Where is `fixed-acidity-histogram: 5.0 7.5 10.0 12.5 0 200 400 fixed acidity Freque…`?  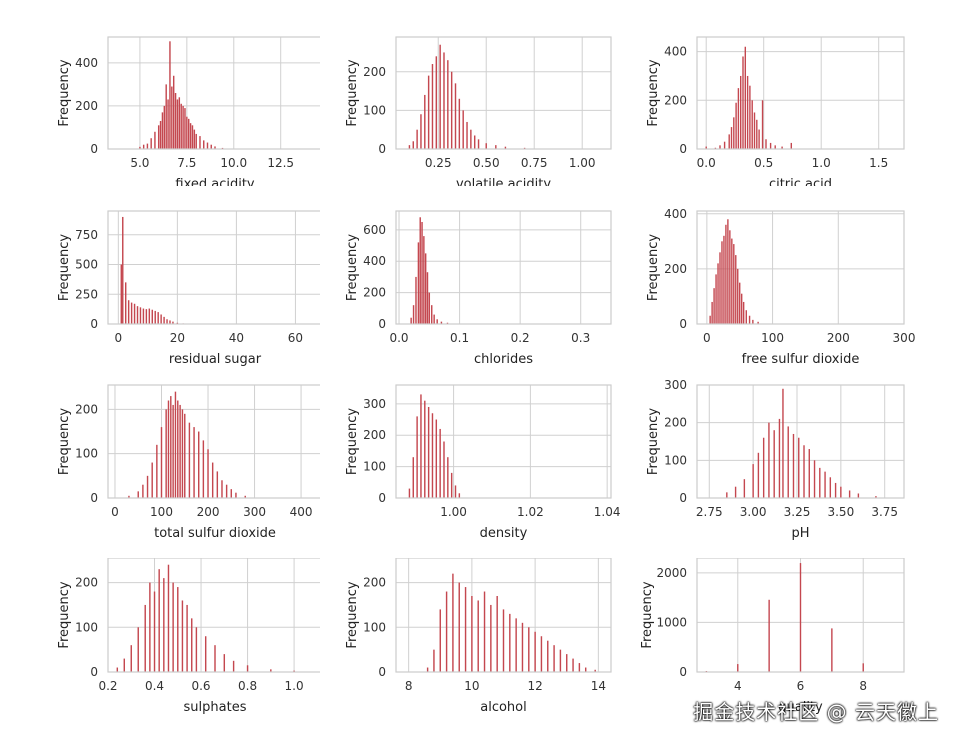
fixed-acidity-histogram: 5.0 7.5 10.0 12.5 0 200 400 fixed acidity Freque… is located at coordinates (188, 111).